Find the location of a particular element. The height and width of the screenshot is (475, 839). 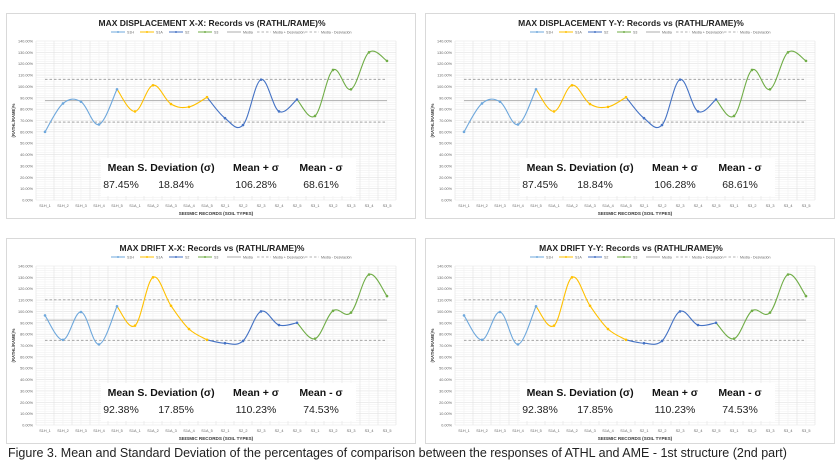

stats-value: 68.61% is located at coordinates (321, 185).